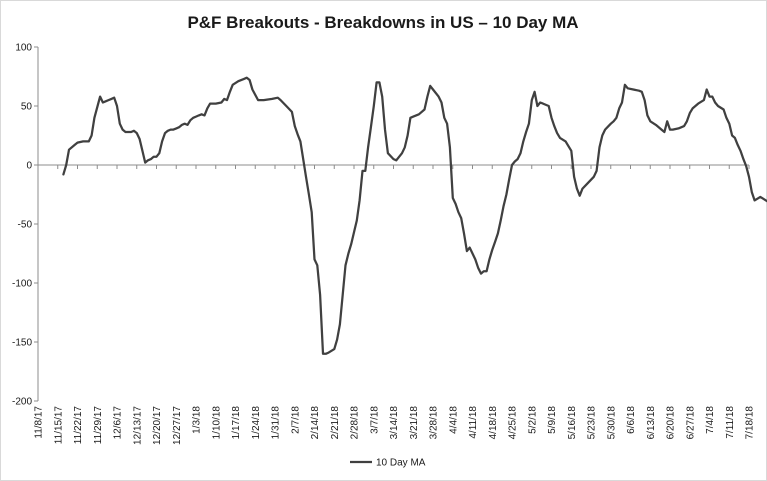 This screenshot has width=767, height=481. What do you see at coordinates (256, 423) in the screenshot?
I see `x-tick-label: 1/24/18` at bounding box center [256, 423].